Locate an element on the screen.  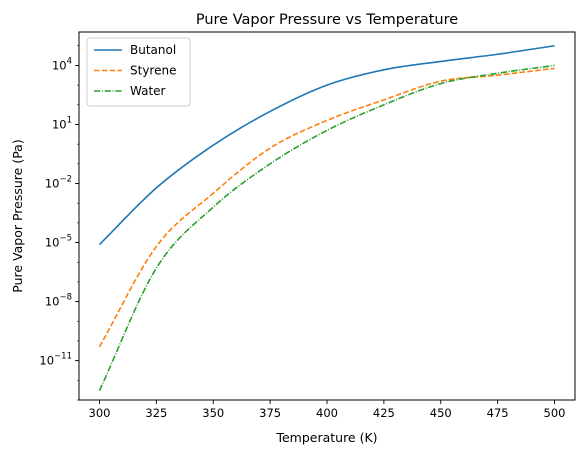
x-tick-label: 450 is located at coordinates (441, 413).